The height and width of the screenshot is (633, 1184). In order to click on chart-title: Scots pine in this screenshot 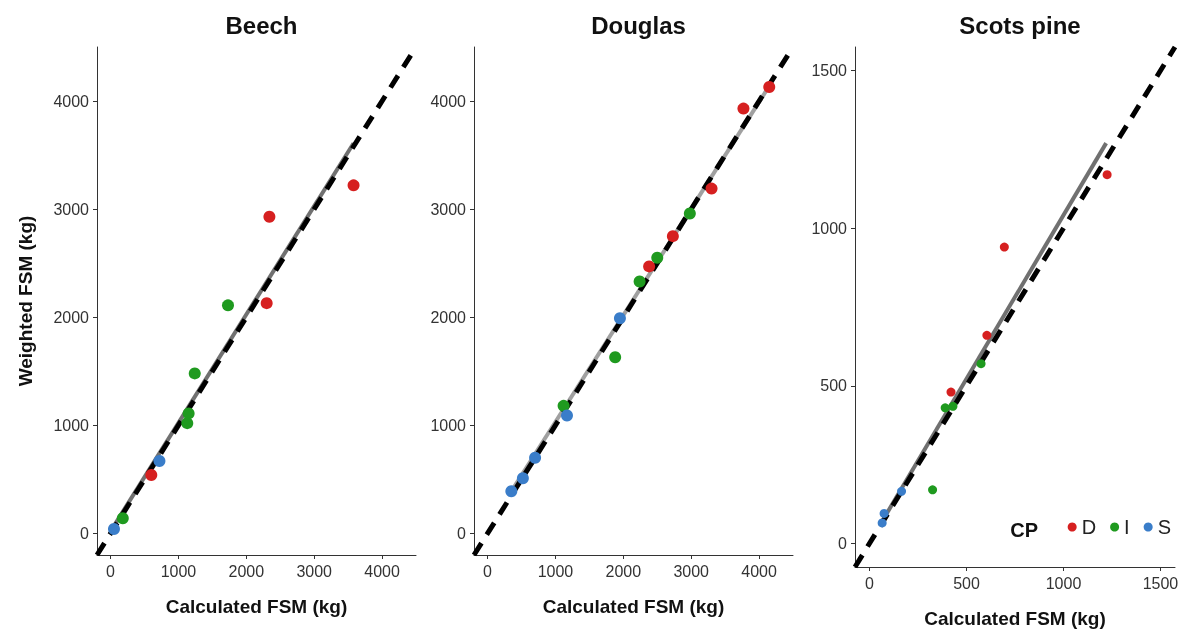, I will do `click(1020, 25)`.